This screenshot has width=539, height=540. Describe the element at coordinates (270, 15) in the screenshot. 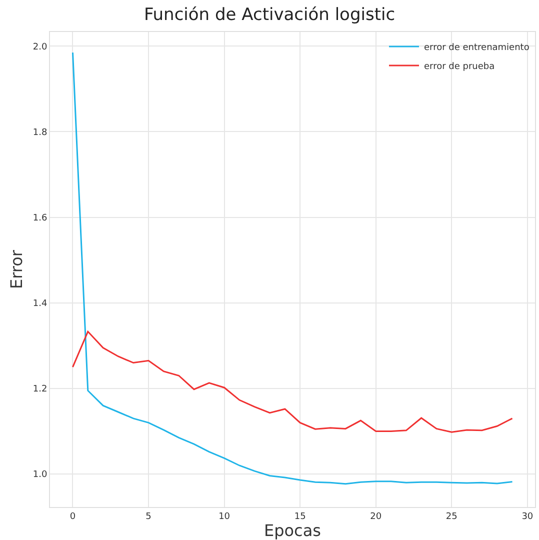

I see `chart-title: Función de Activación logistic` at that location.